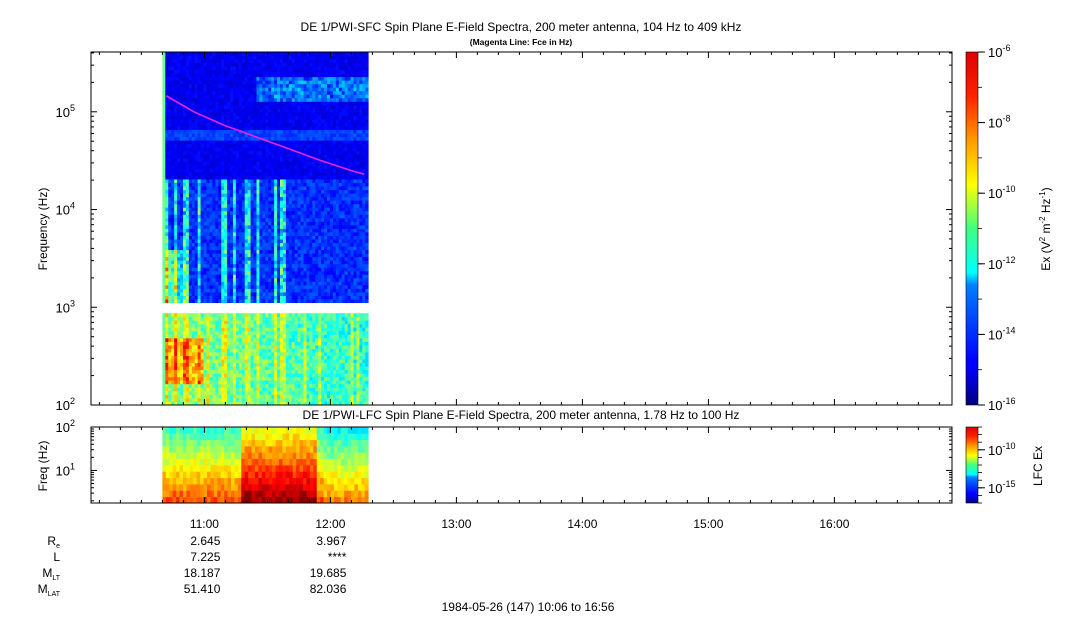 This screenshot has height=620, width=1083. What do you see at coordinates (65, 469) in the screenshot?
I see `bottom-y-tick-label: 10¹` at bounding box center [65, 469].